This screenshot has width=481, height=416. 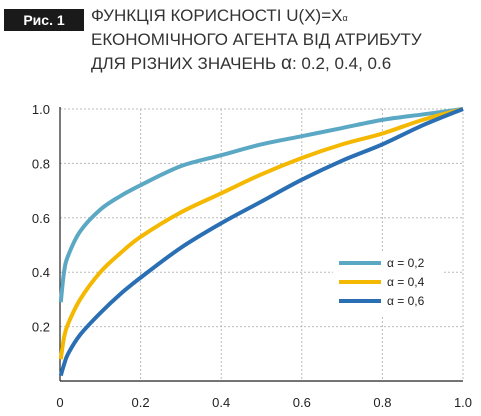 I want to click on y-tick-label: 0.8, so click(x=41, y=163).